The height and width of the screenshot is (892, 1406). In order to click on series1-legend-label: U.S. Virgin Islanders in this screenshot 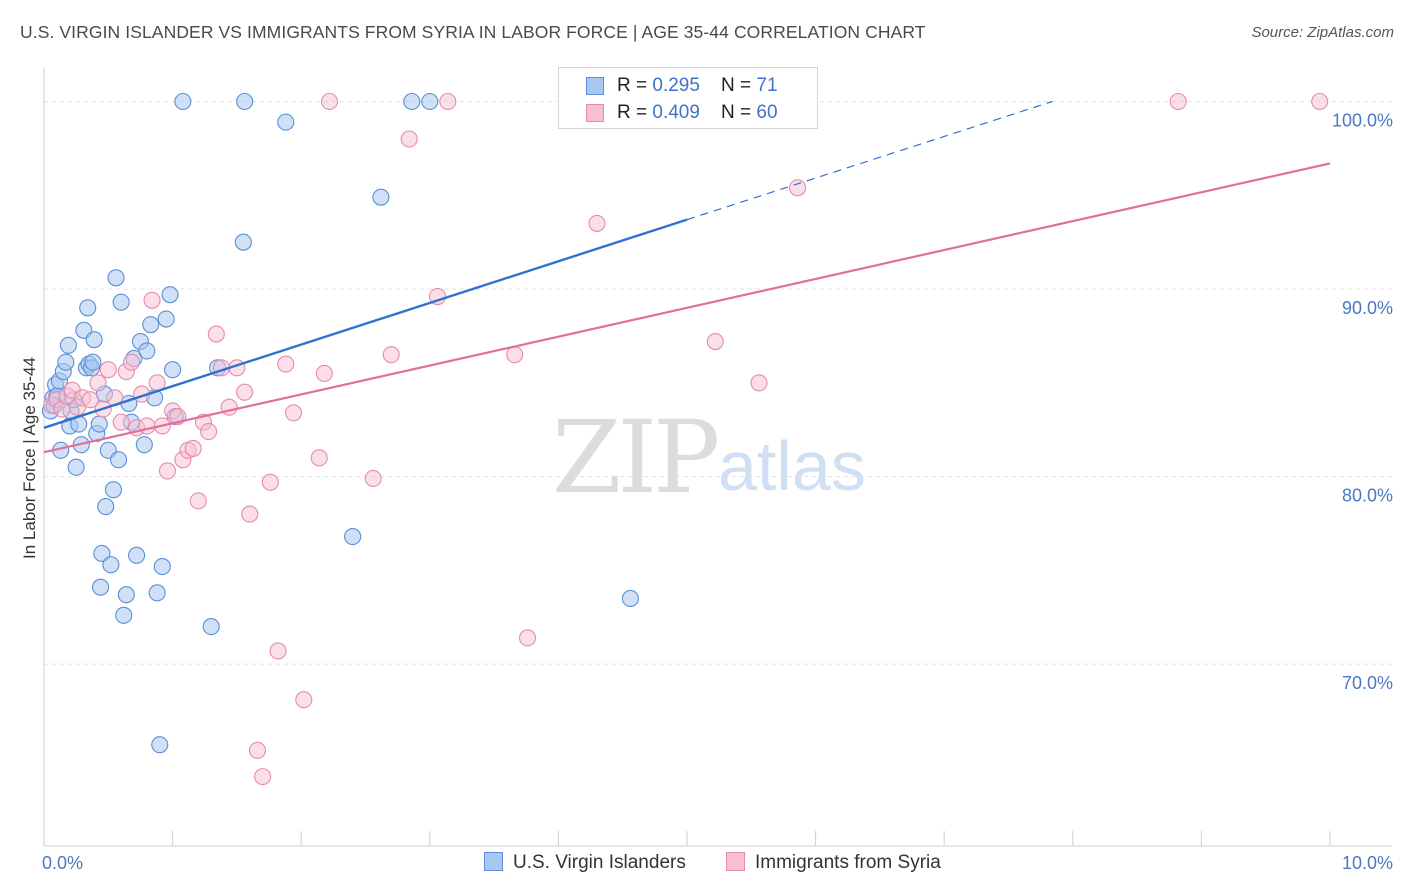, I will do `click(599, 862)`.